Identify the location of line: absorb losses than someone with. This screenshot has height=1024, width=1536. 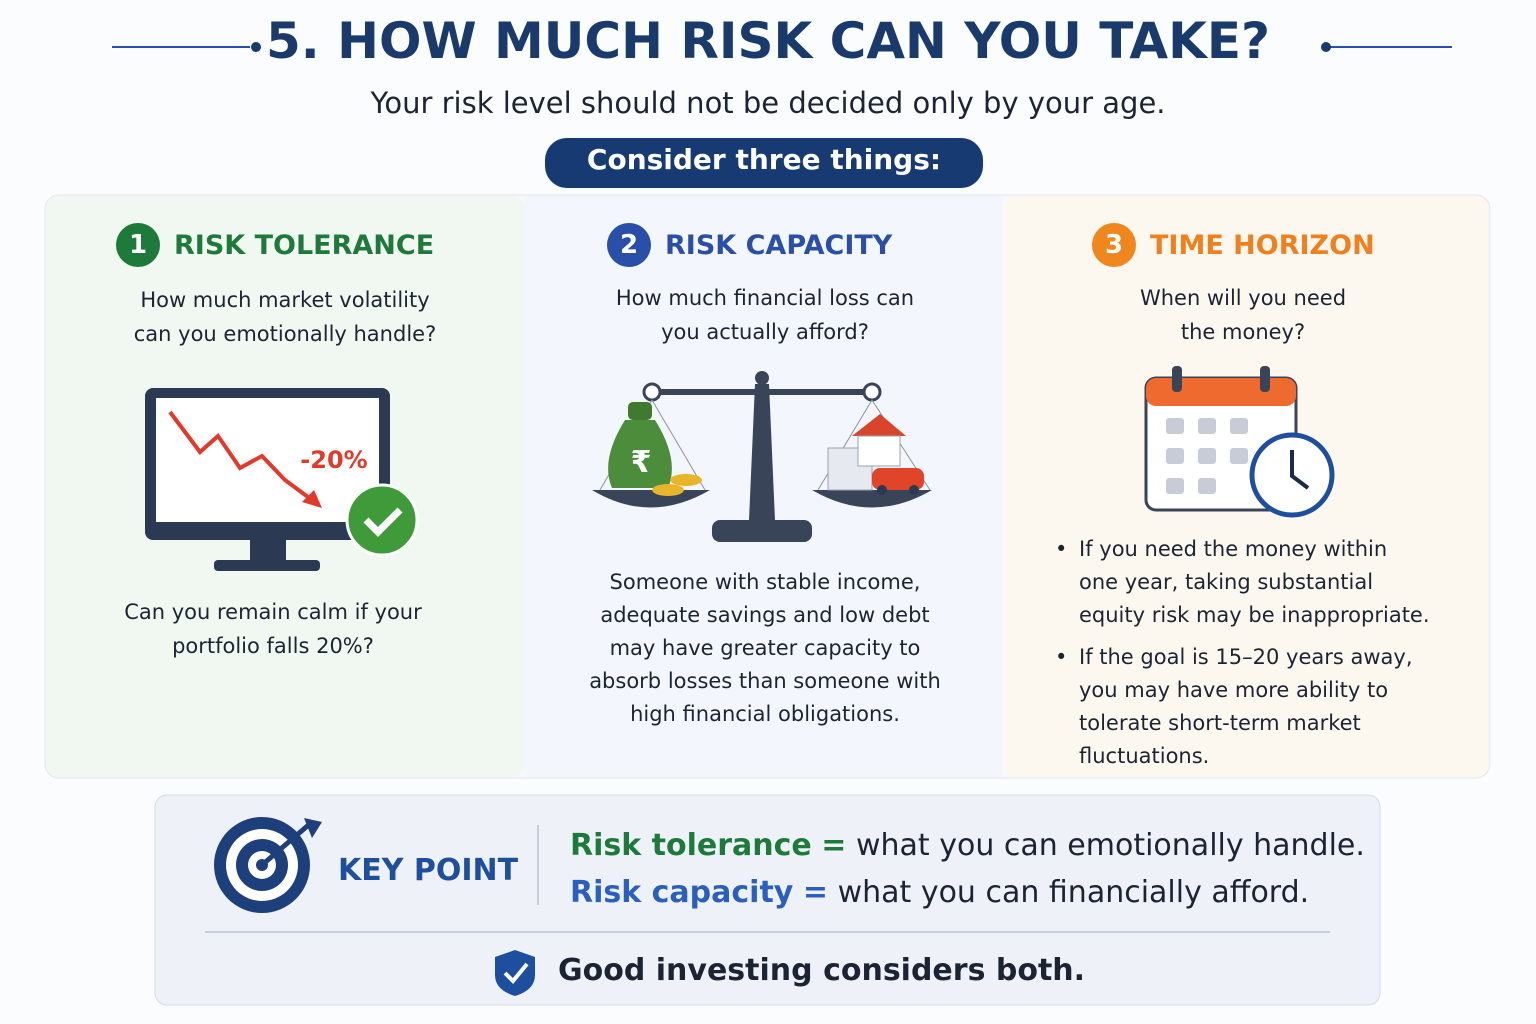
(765, 681).